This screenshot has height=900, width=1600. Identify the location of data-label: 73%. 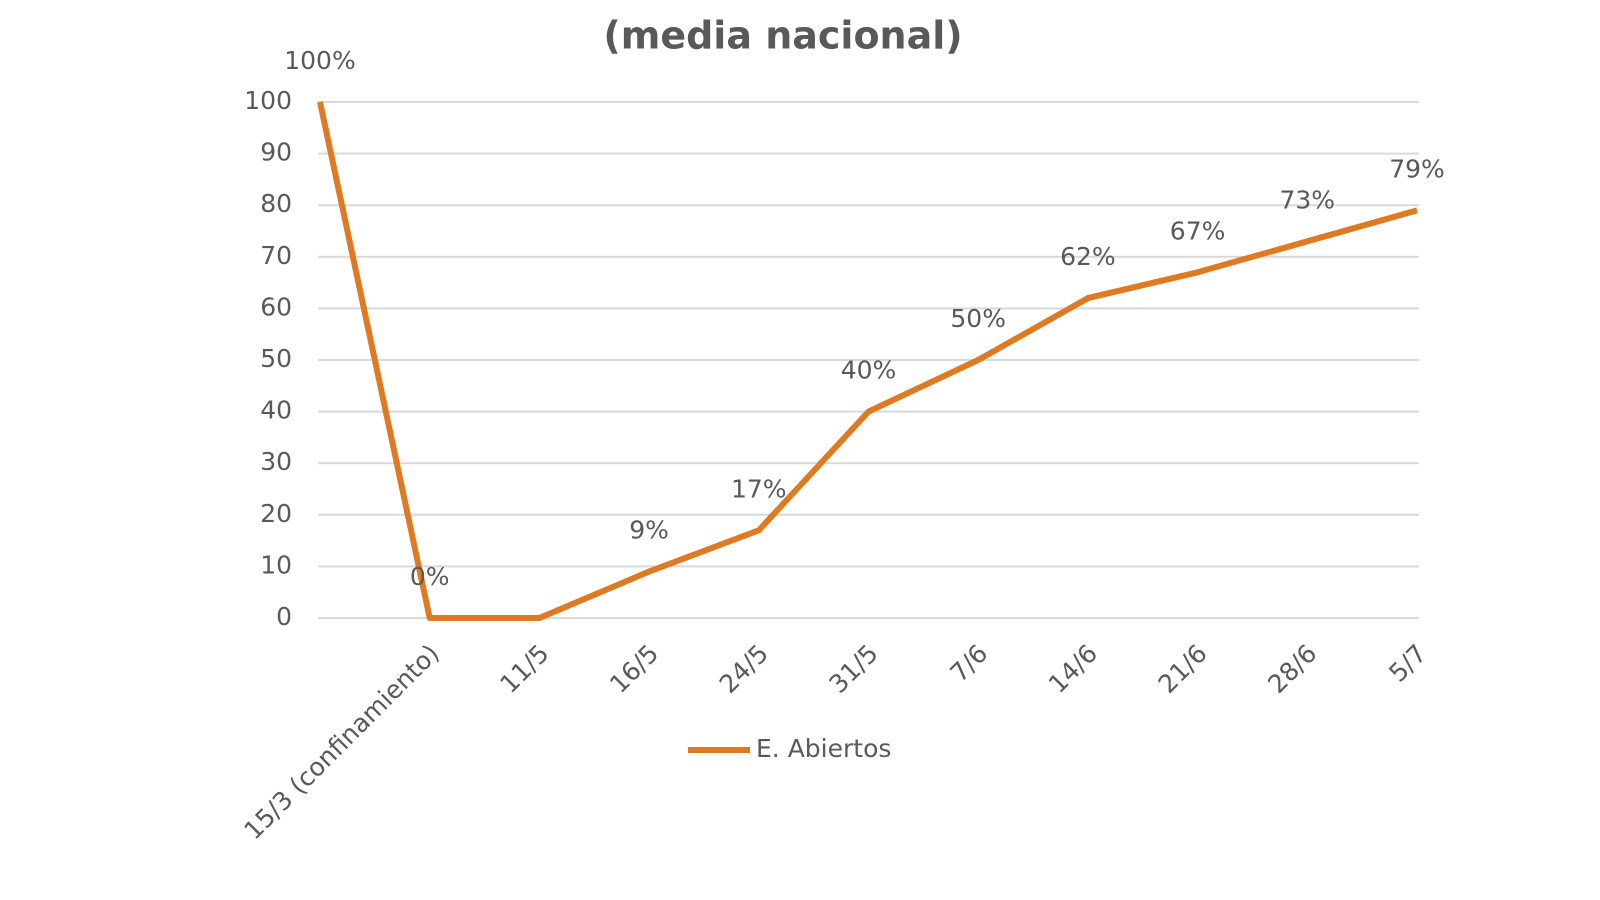
(1308, 199).